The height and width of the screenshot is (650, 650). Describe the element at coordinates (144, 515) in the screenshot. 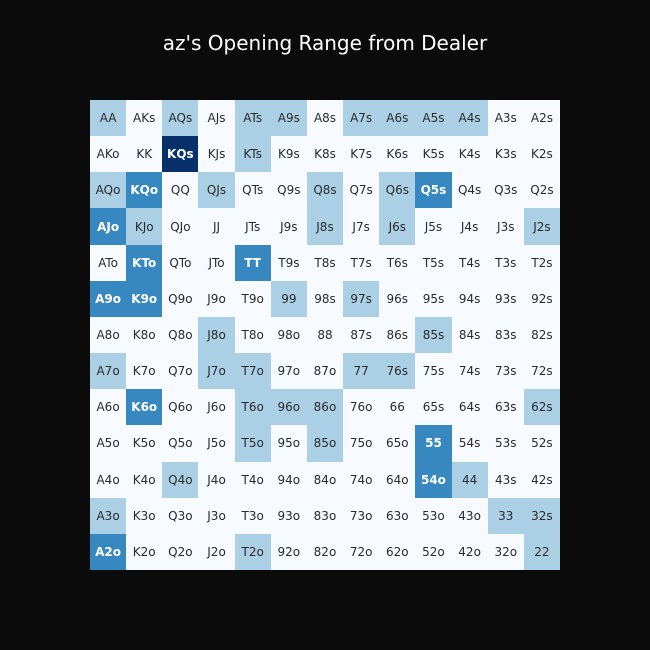

I see `hand-cell-k3o: K3o` at that location.